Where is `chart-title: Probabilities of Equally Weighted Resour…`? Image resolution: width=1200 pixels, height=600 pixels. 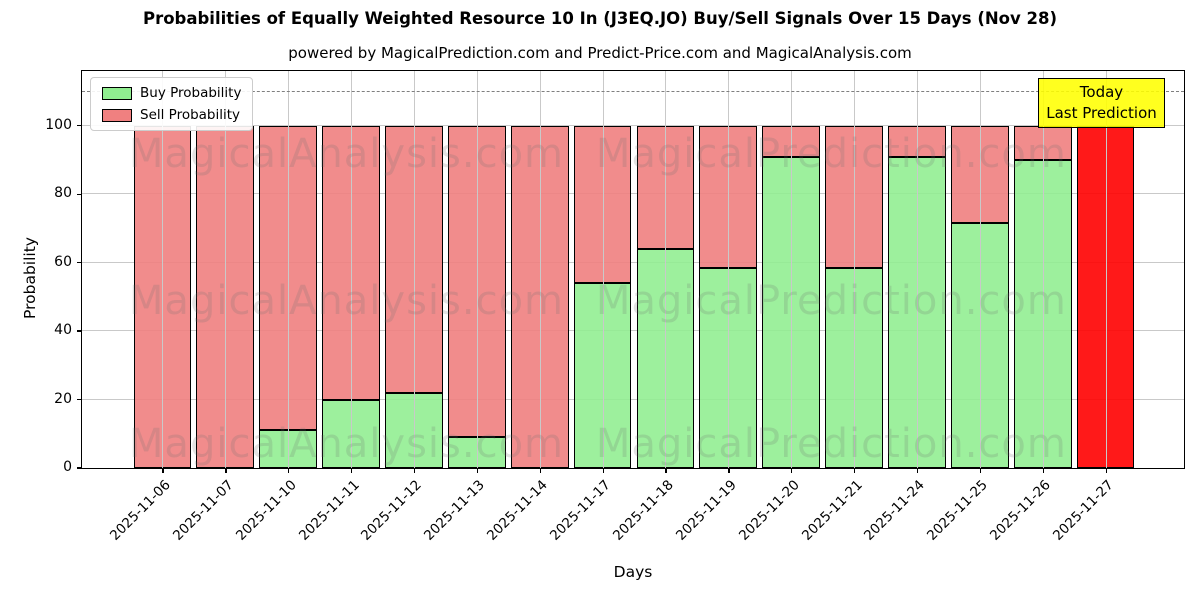
chart-title: Probabilities of Equally Weighted Resour… is located at coordinates (600, 18).